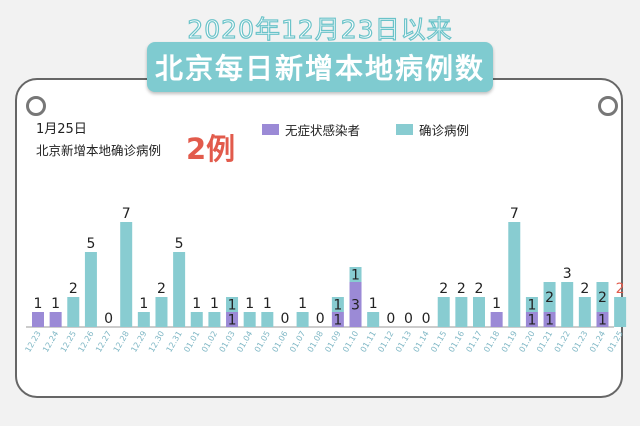 Image resolution: width=640 pixels, height=426 pixels. I want to click on x-tick-label: 01.02, so click(209, 342).